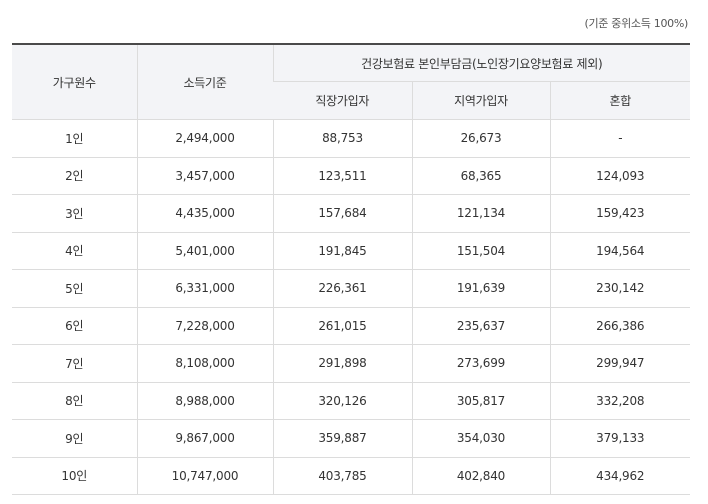 This screenshot has height=504, width=708. I want to click on cell-mixed: 230,142, so click(620, 288).